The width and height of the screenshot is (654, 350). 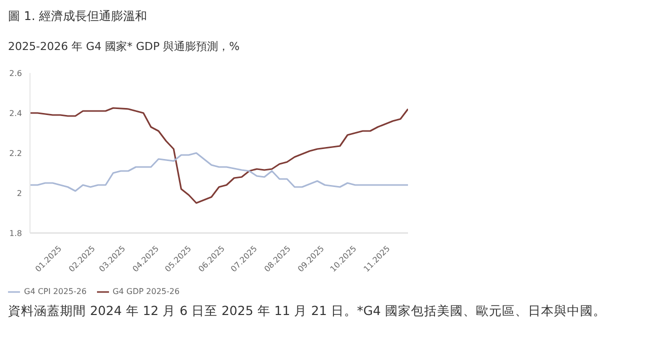 I want to click on chart-subtitle: 2025-2026 年 G4 國家* GDP 與通膨預測，%, so click(x=124, y=46).